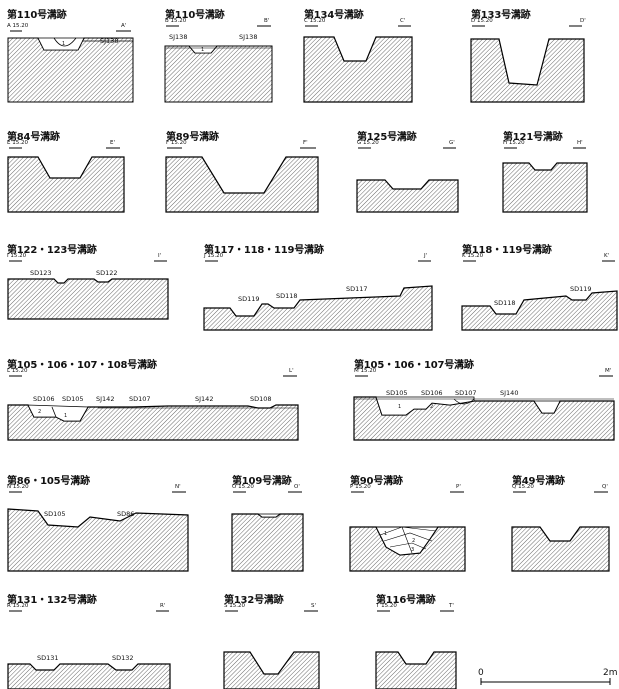 The image size is (619, 689). I want to click on profile-n, so click(98, 531).